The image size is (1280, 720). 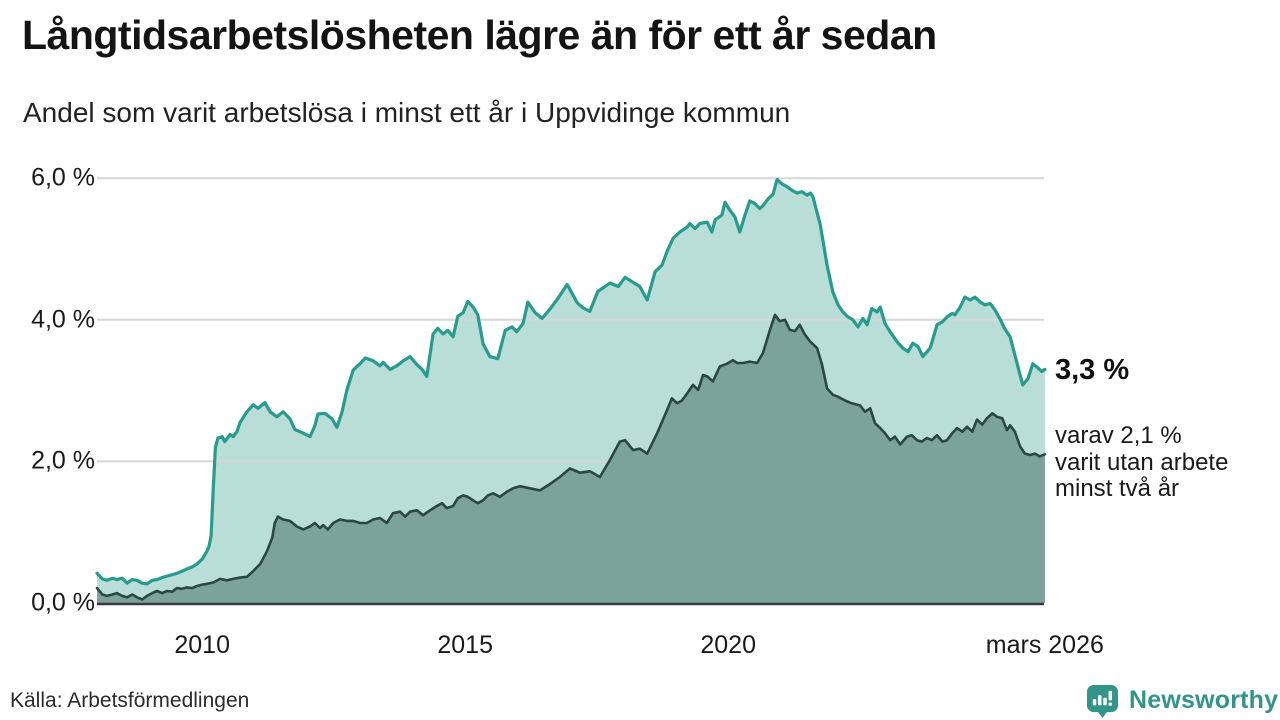 I want to click on source-attribution: Källa: Arbetsförmedlingen, so click(x=130, y=700).